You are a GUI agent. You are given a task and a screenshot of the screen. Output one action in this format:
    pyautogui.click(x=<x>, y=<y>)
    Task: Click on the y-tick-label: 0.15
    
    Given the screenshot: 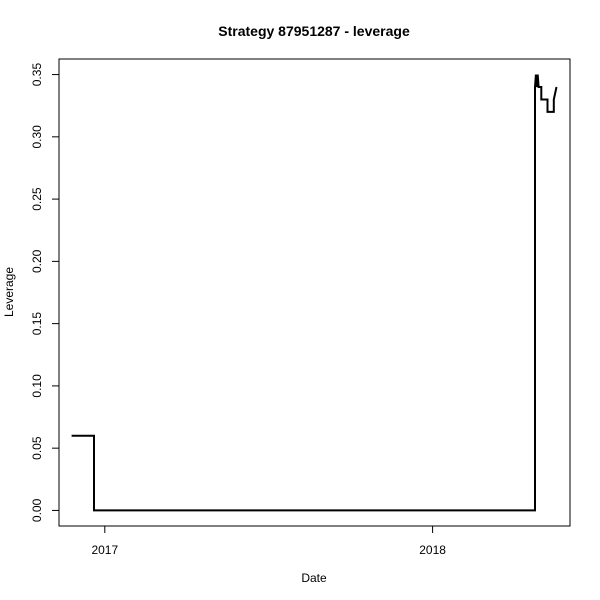 What is the action you would take?
    pyautogui.click(x=37, y=324)
    